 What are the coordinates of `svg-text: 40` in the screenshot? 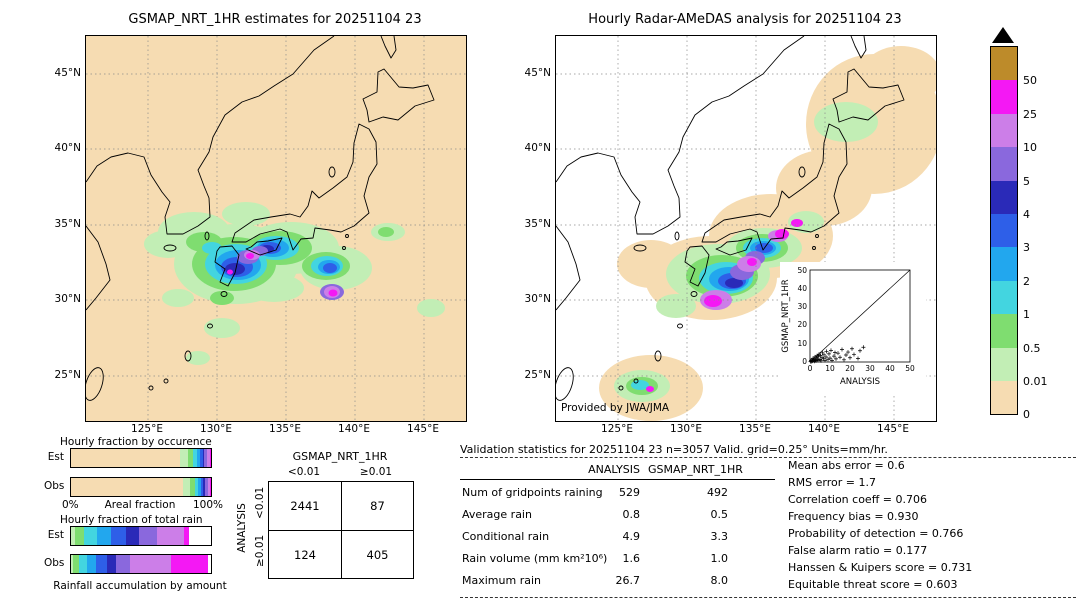 It's located at (890, 368).